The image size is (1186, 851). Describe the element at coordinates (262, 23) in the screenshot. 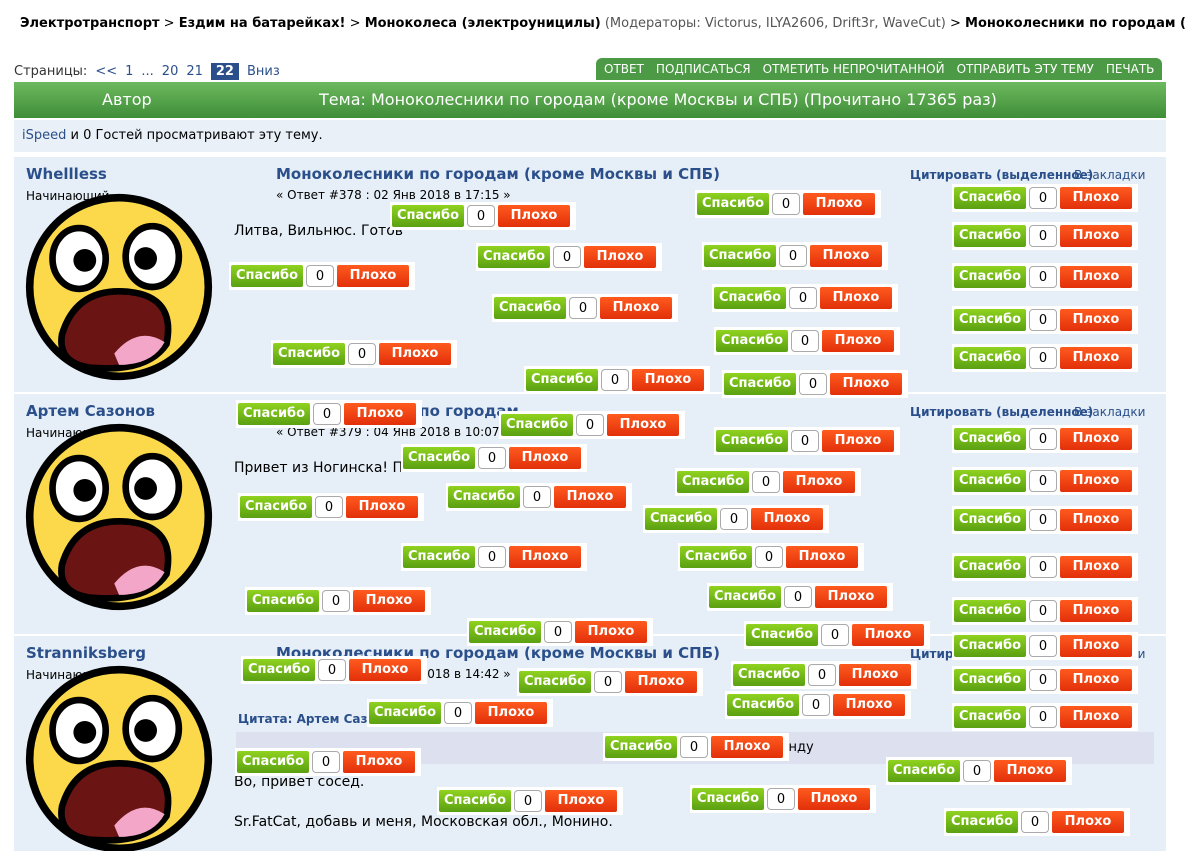

I see `crumb-link: Ездим на батарейках!` at that location.